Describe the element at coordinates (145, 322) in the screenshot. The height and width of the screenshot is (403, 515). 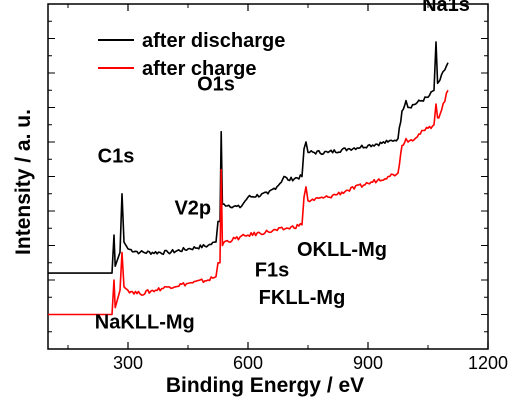
I see `peak-label: NaKLL-Mg` at that location.